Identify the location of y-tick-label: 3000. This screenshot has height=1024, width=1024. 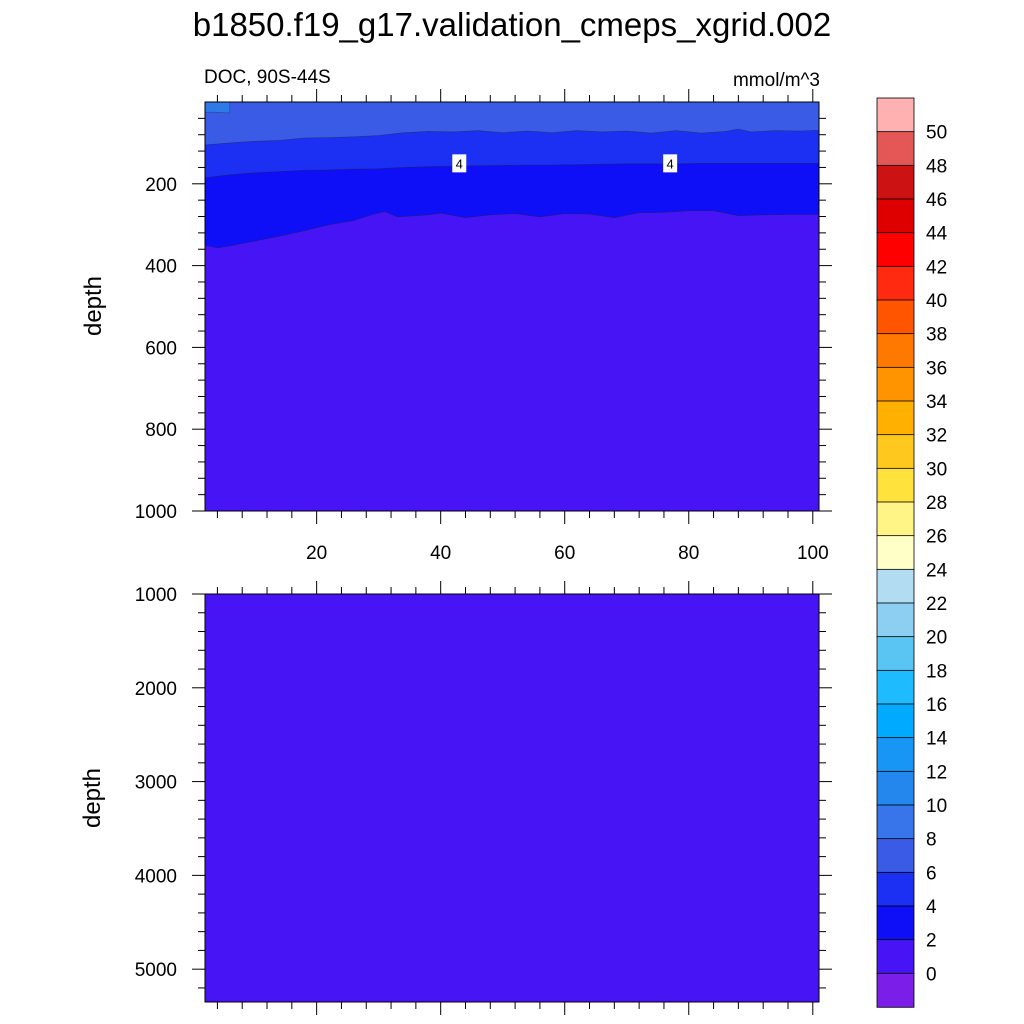
(156, 783).